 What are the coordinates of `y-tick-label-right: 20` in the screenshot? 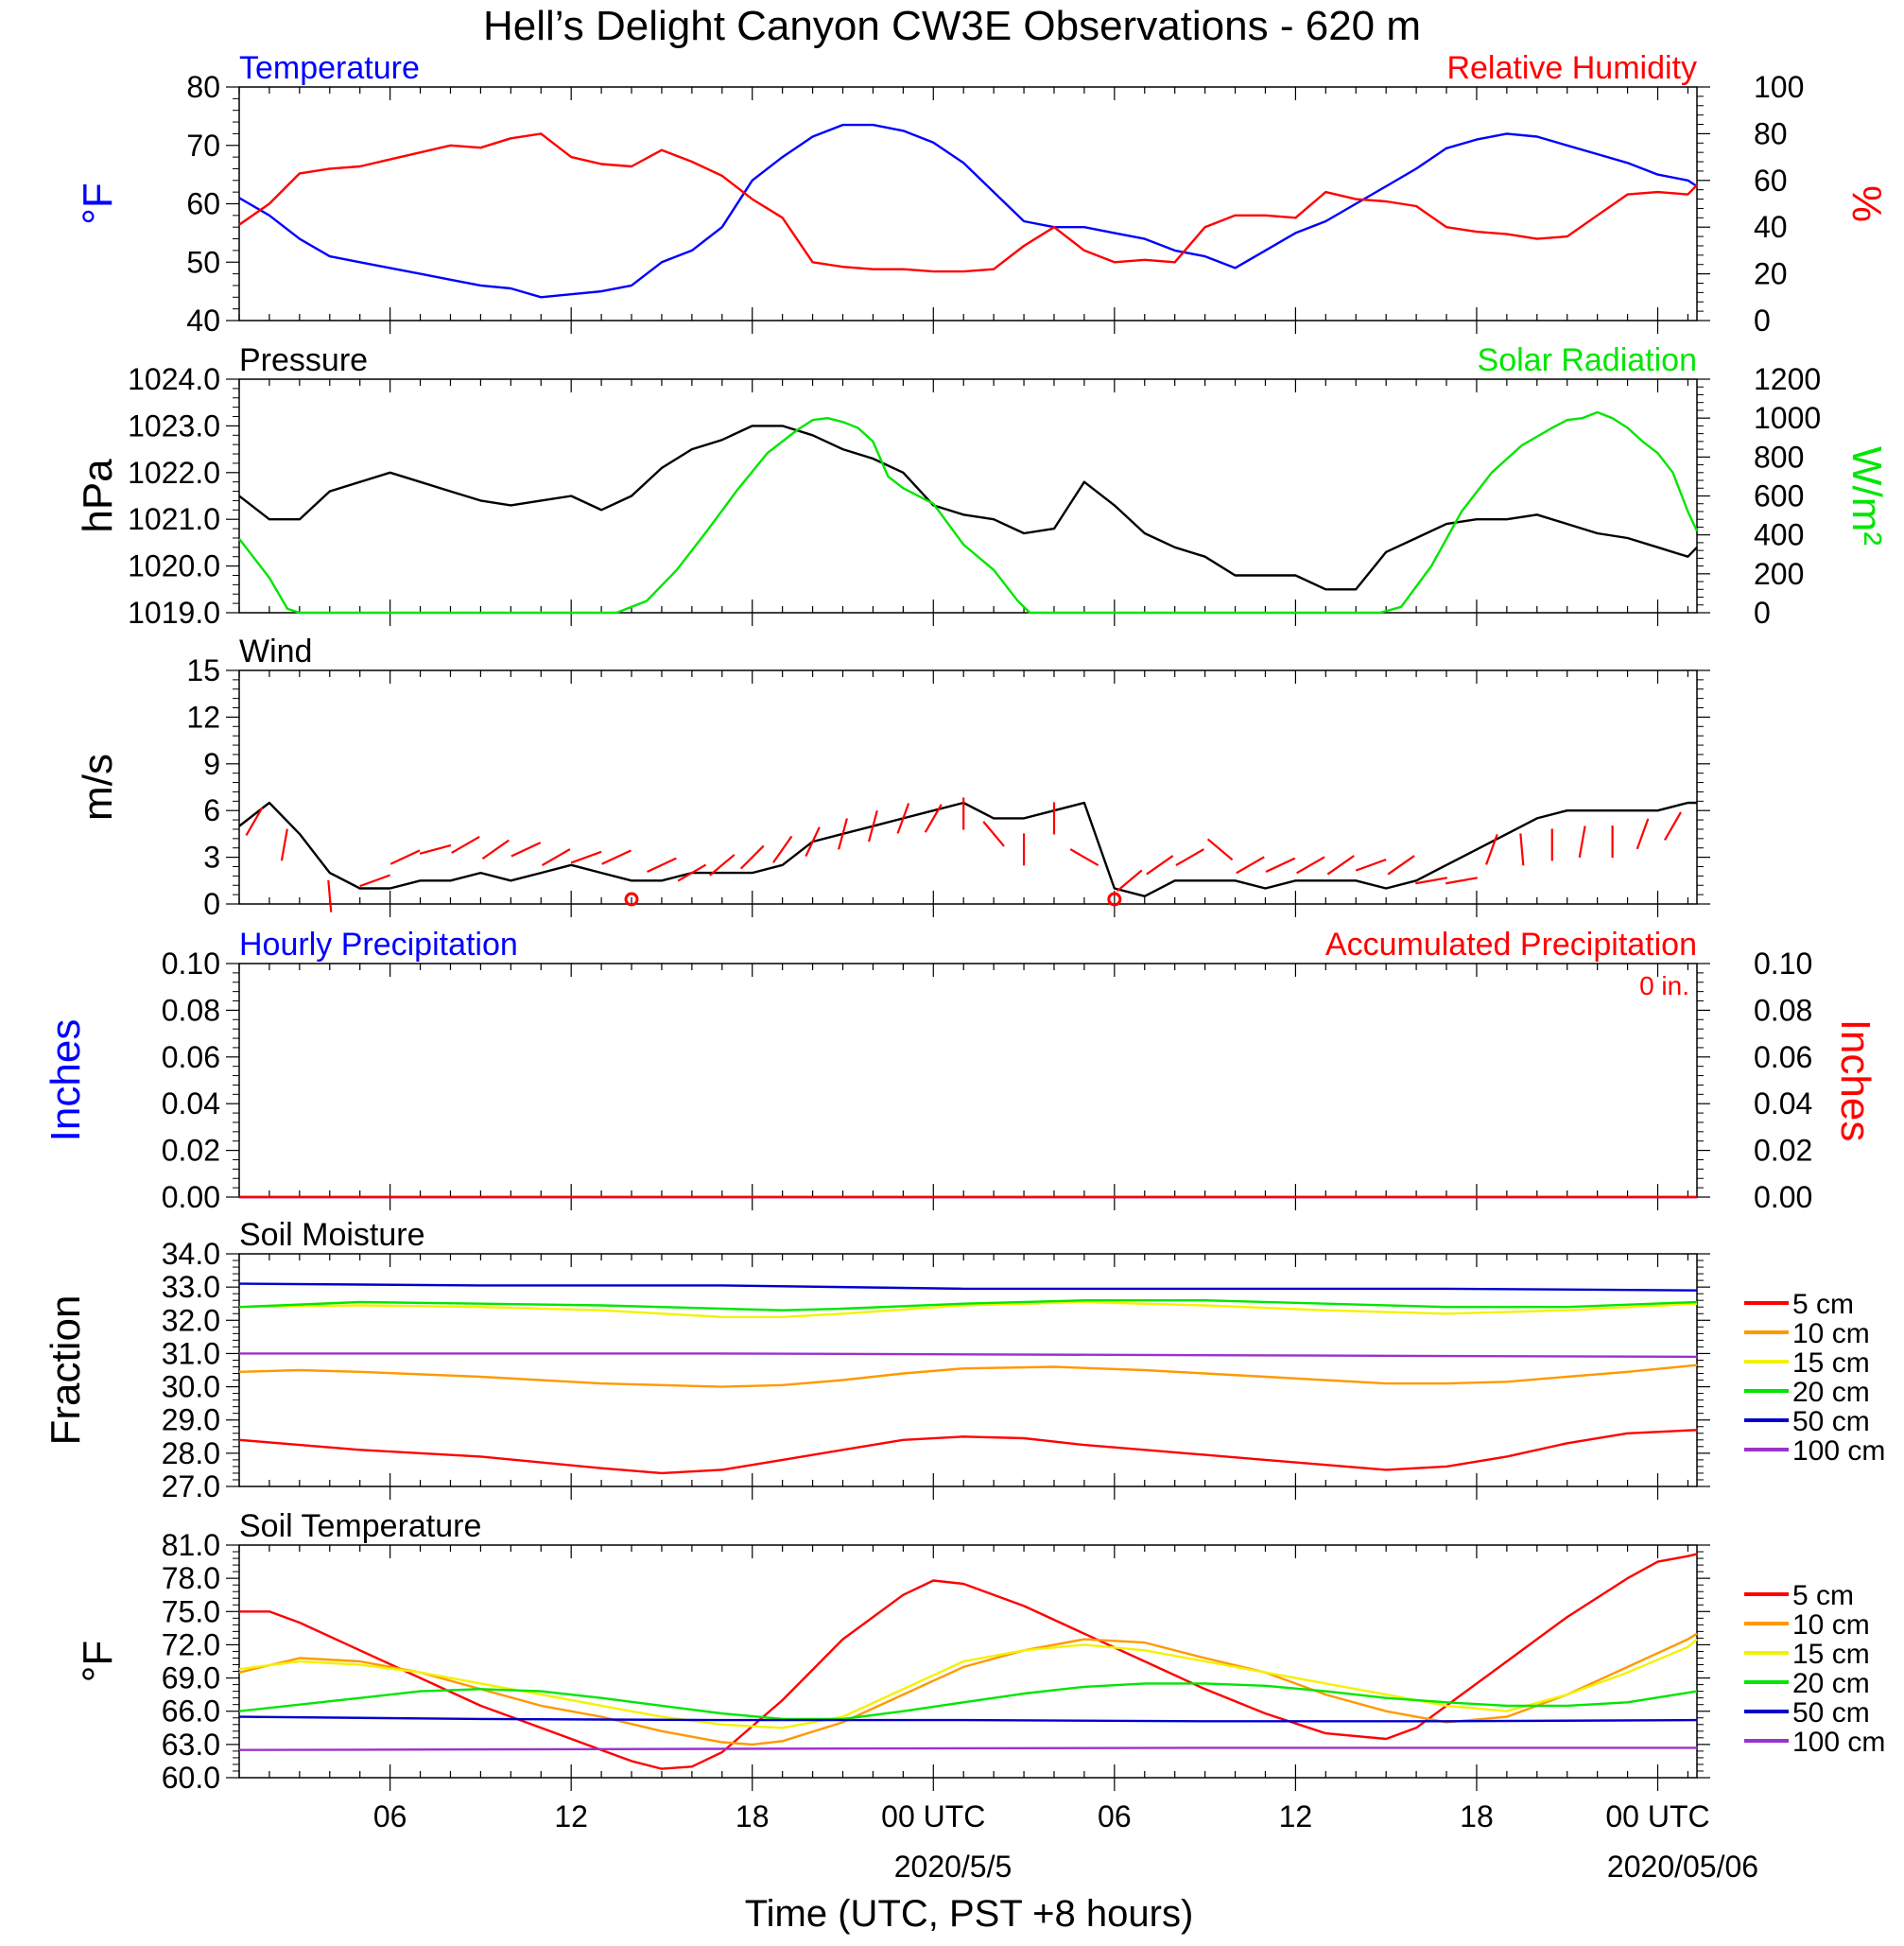 It's located at (1771, 274).